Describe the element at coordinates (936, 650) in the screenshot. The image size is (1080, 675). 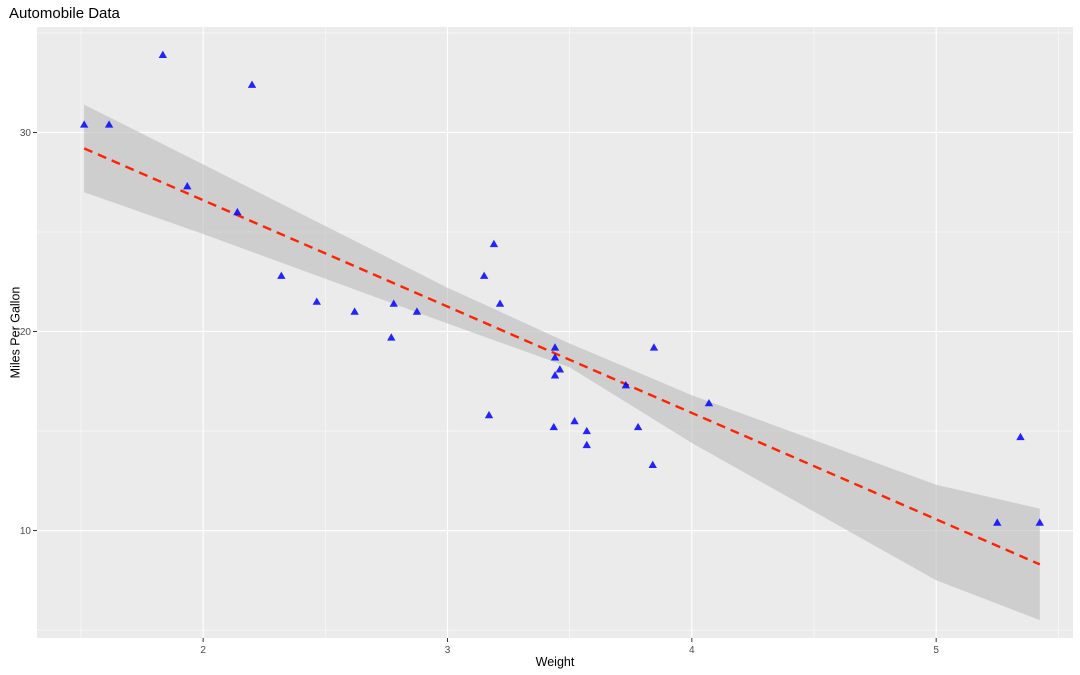
I see `x-tick-label: 5` at that location.